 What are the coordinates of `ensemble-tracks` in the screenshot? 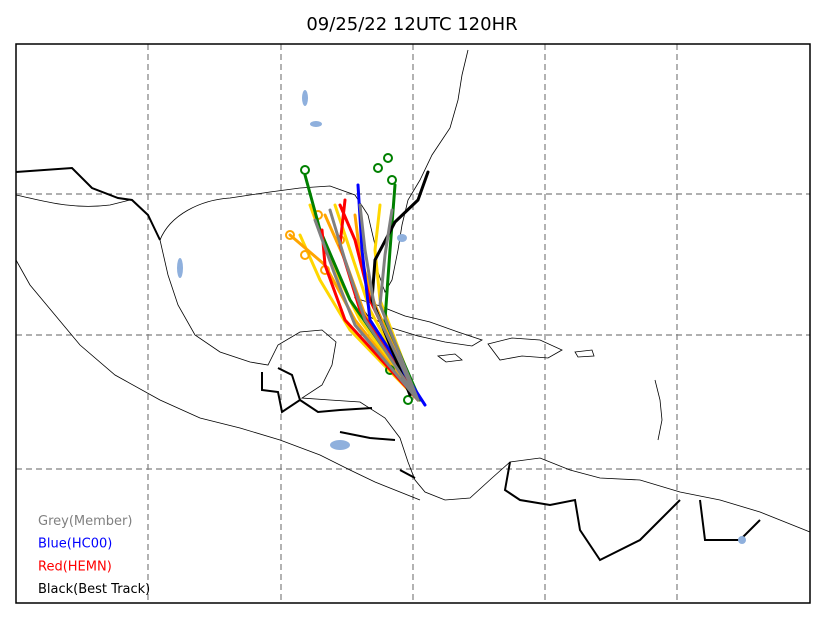 It's located at (357, 280).